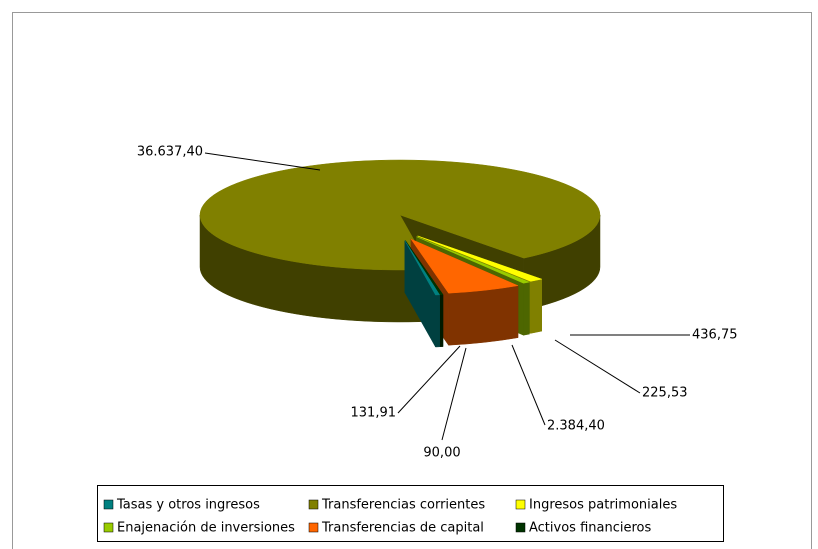 This screenshot has height=549, width=818. What do you see at coordinates (715, 335) in the screenshot?
I see `data-label: 436,75` at bounding box center [715, 335].